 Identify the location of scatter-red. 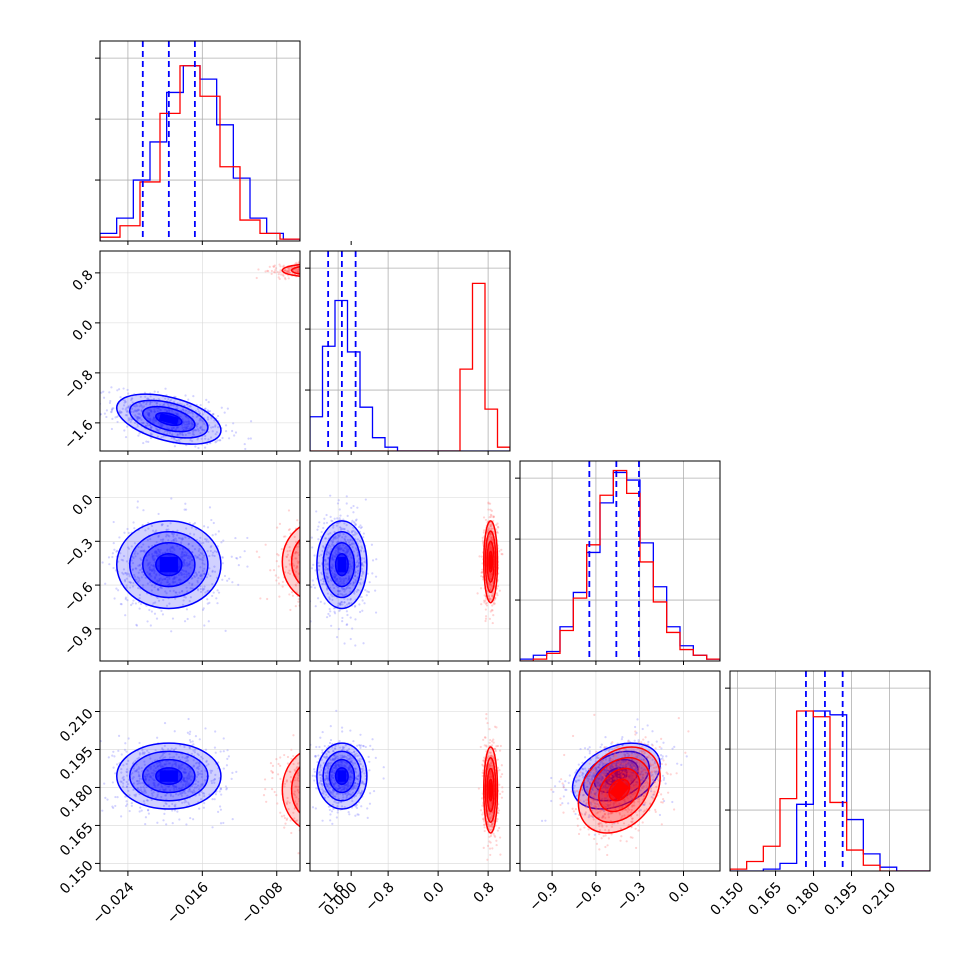
(305, 270).